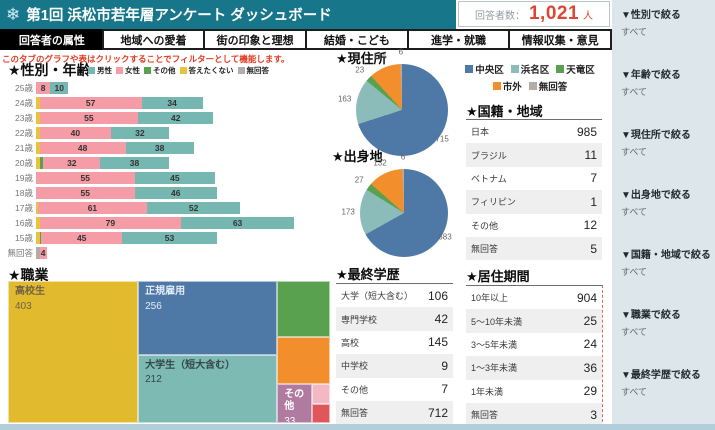  Describe the element at coordinates (534, 155) in the screenshot. I see `table-row: ブラジル 11` at that location.